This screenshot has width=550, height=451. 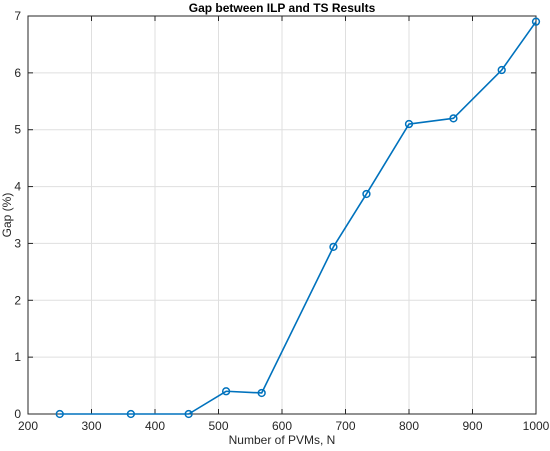 I want to click on x-tick-label: 600, so click(x=282, y=426).